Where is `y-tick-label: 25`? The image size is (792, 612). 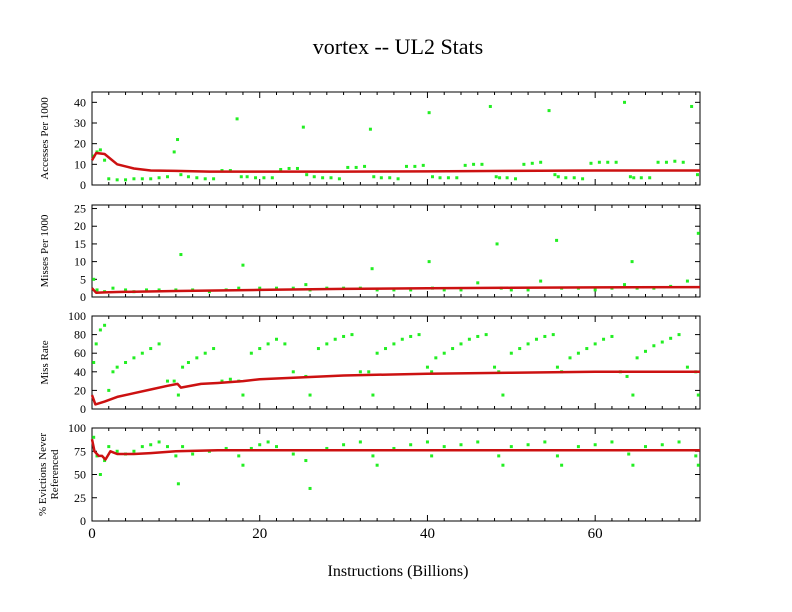
y-tick-label: 25 is located at coordinates (80, 498).